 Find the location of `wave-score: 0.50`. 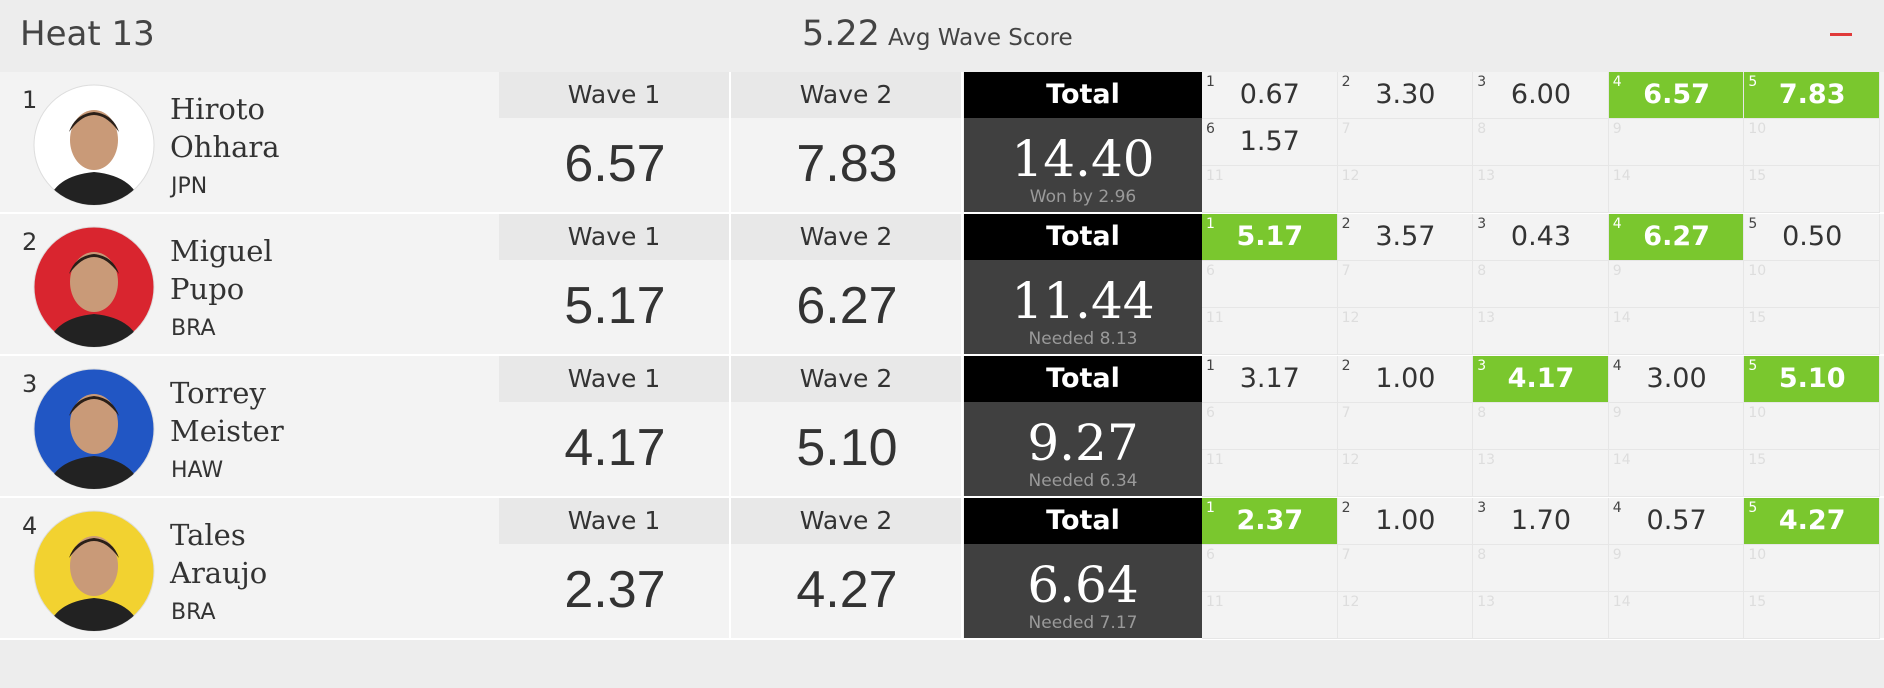

wave-score: 0.50 is located at coordinates (1812, 236).